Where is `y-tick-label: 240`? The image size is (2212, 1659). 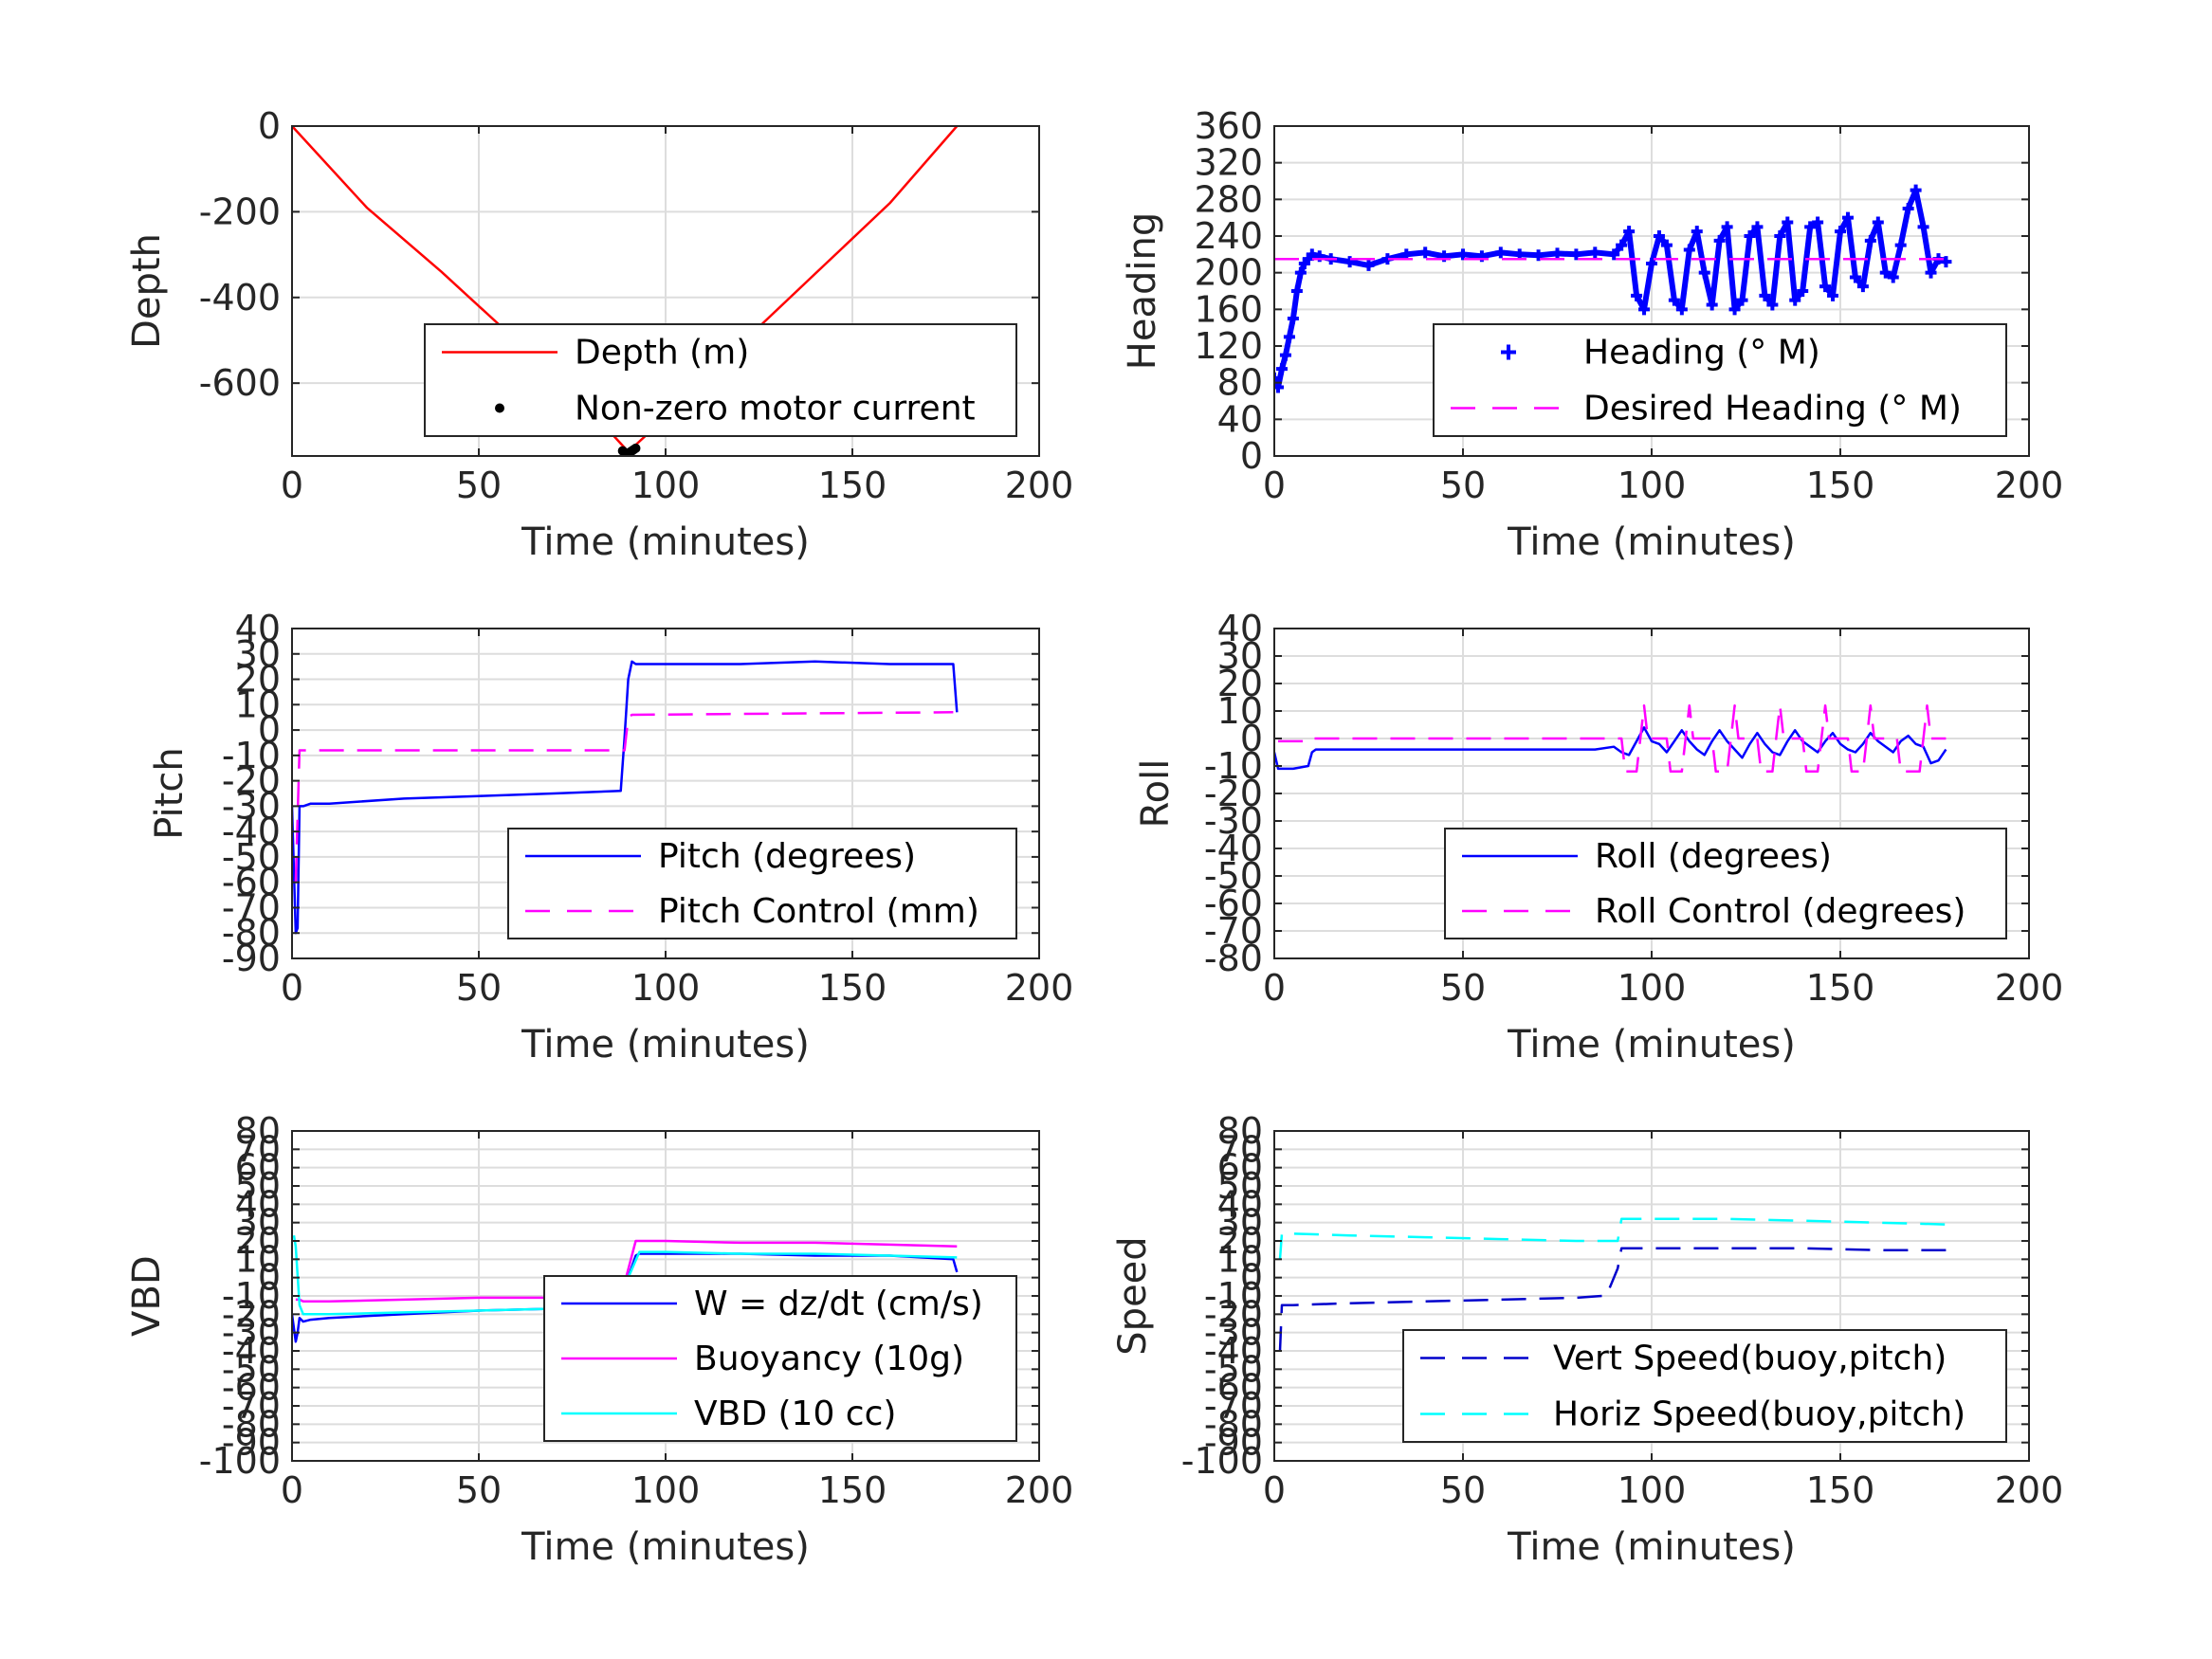 y-tick-label: 240 is located at coordinates (1228, 236).